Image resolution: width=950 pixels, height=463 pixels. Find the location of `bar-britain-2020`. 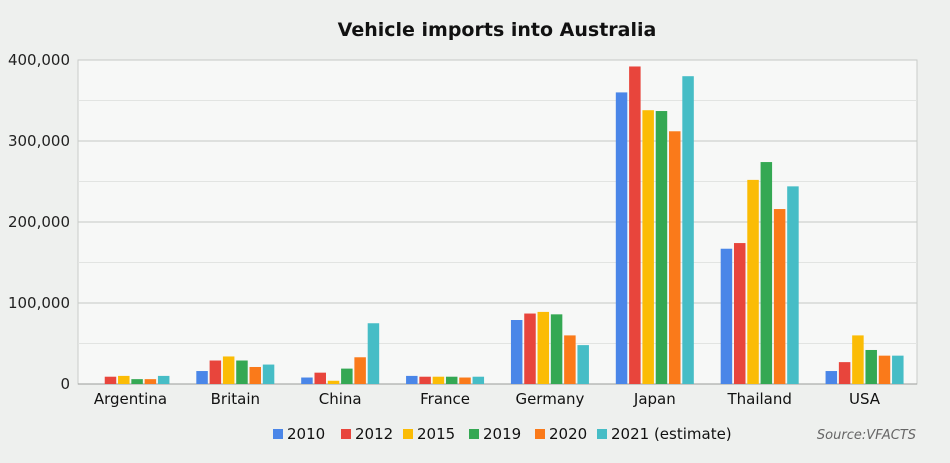

bar-britain-2020 is located at coordinates (255, 375).